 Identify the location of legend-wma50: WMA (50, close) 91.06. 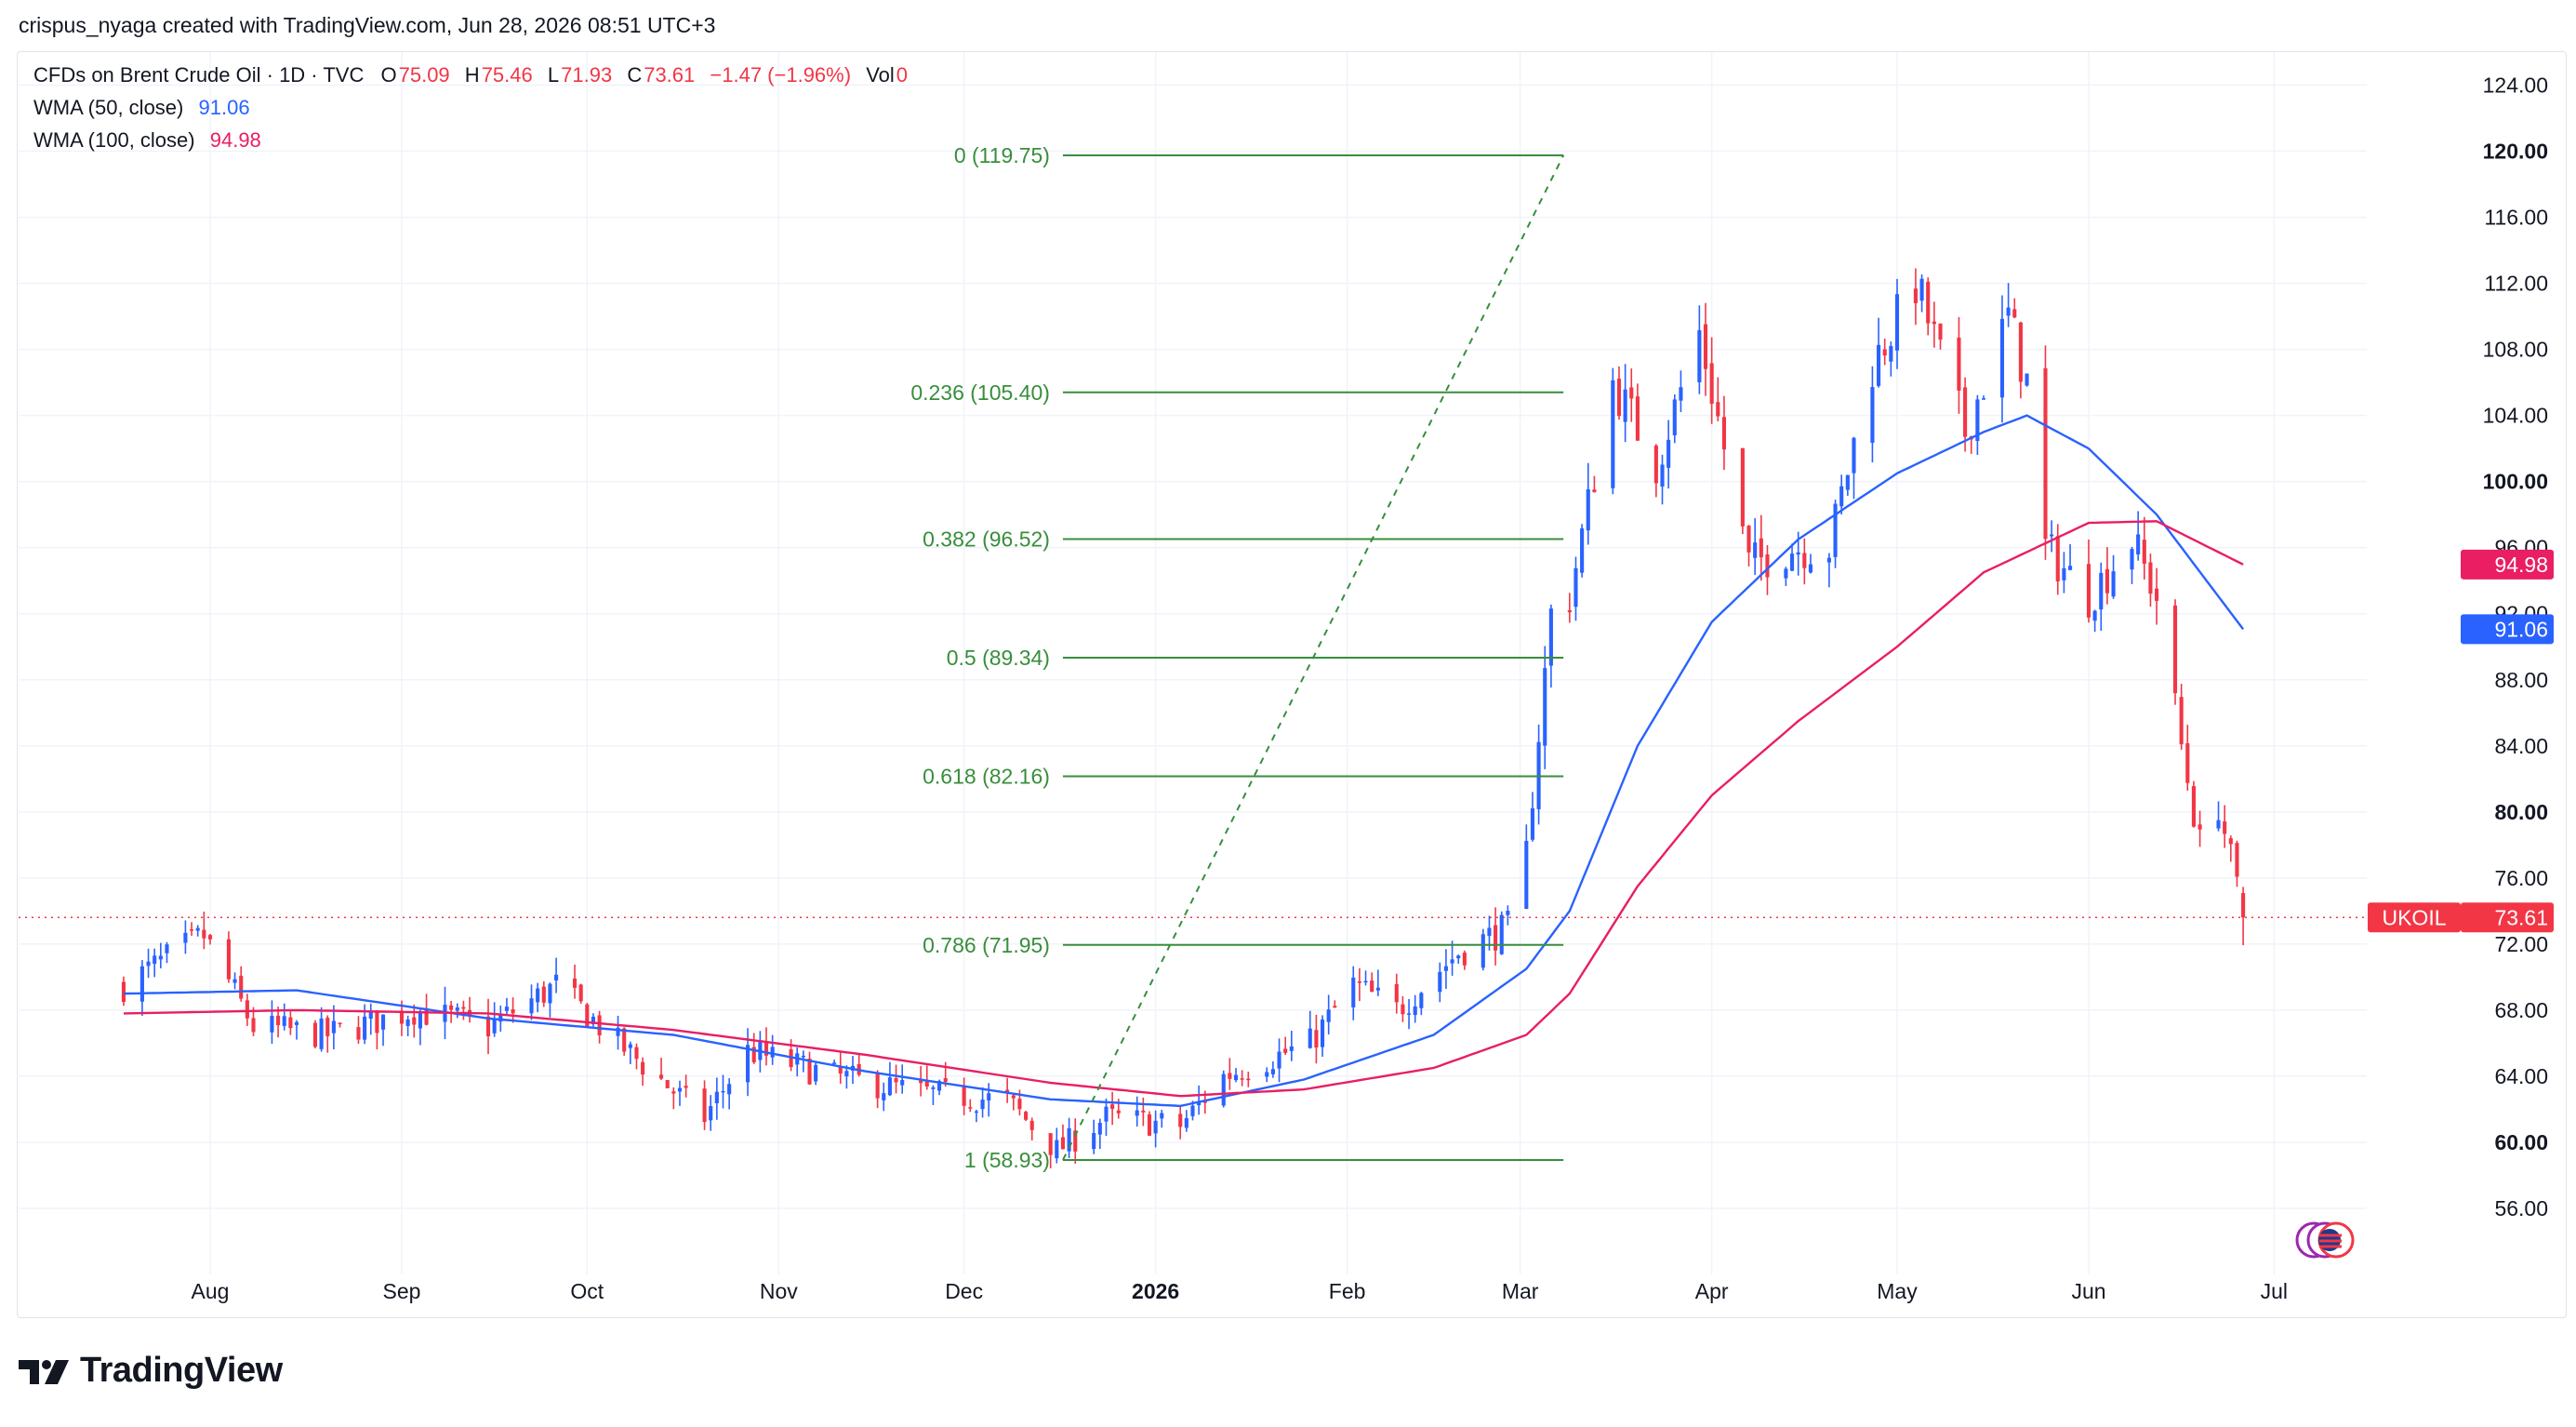
(142, 108).